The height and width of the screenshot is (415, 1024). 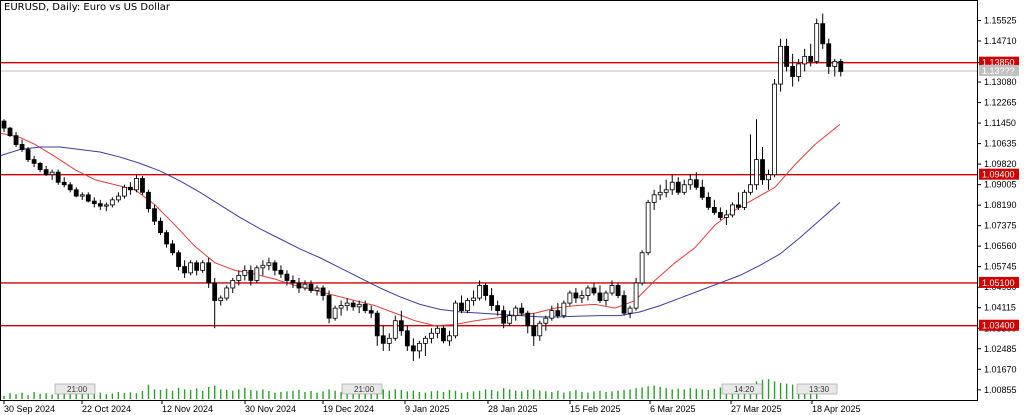 What do you see at coordinates (1000, 82) in the screenshot?
I see `y-tick-label: 1.13080` at bounding box center [1000, 82].